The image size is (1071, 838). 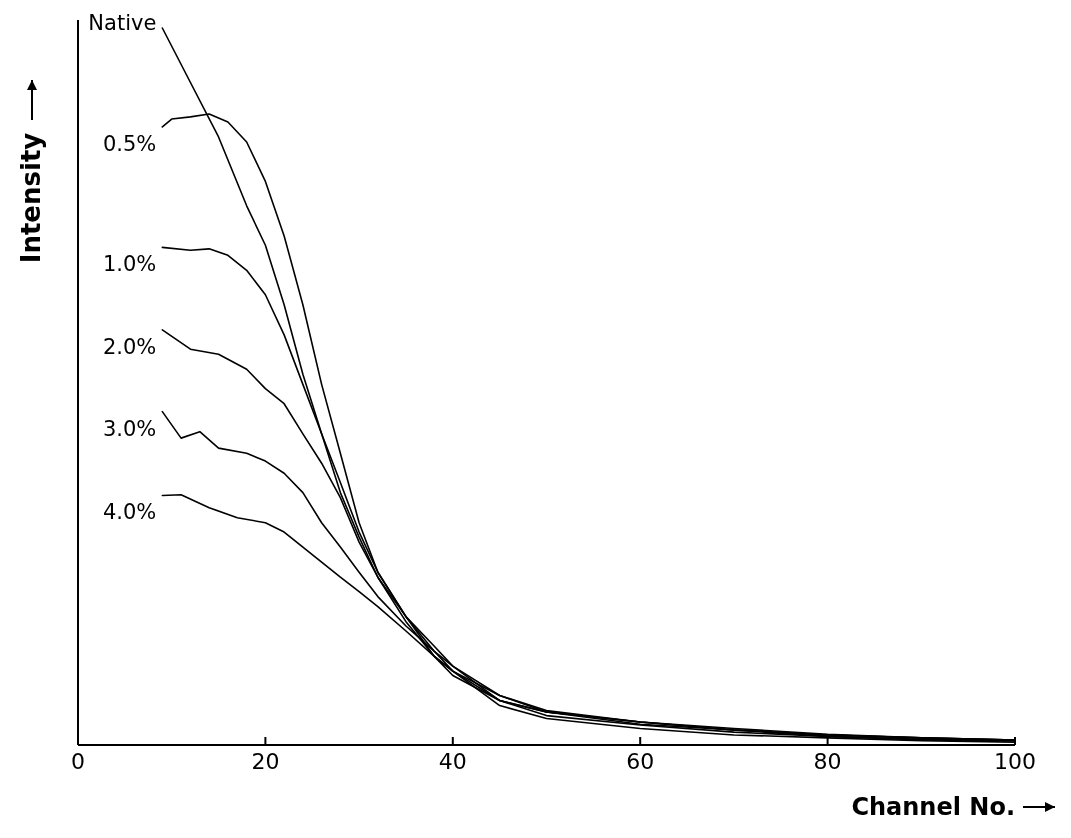 What do you see at coordinates (129, 346) in the screenshot?
I see `series-label: 2.0%` at bounding box center [129, 346].